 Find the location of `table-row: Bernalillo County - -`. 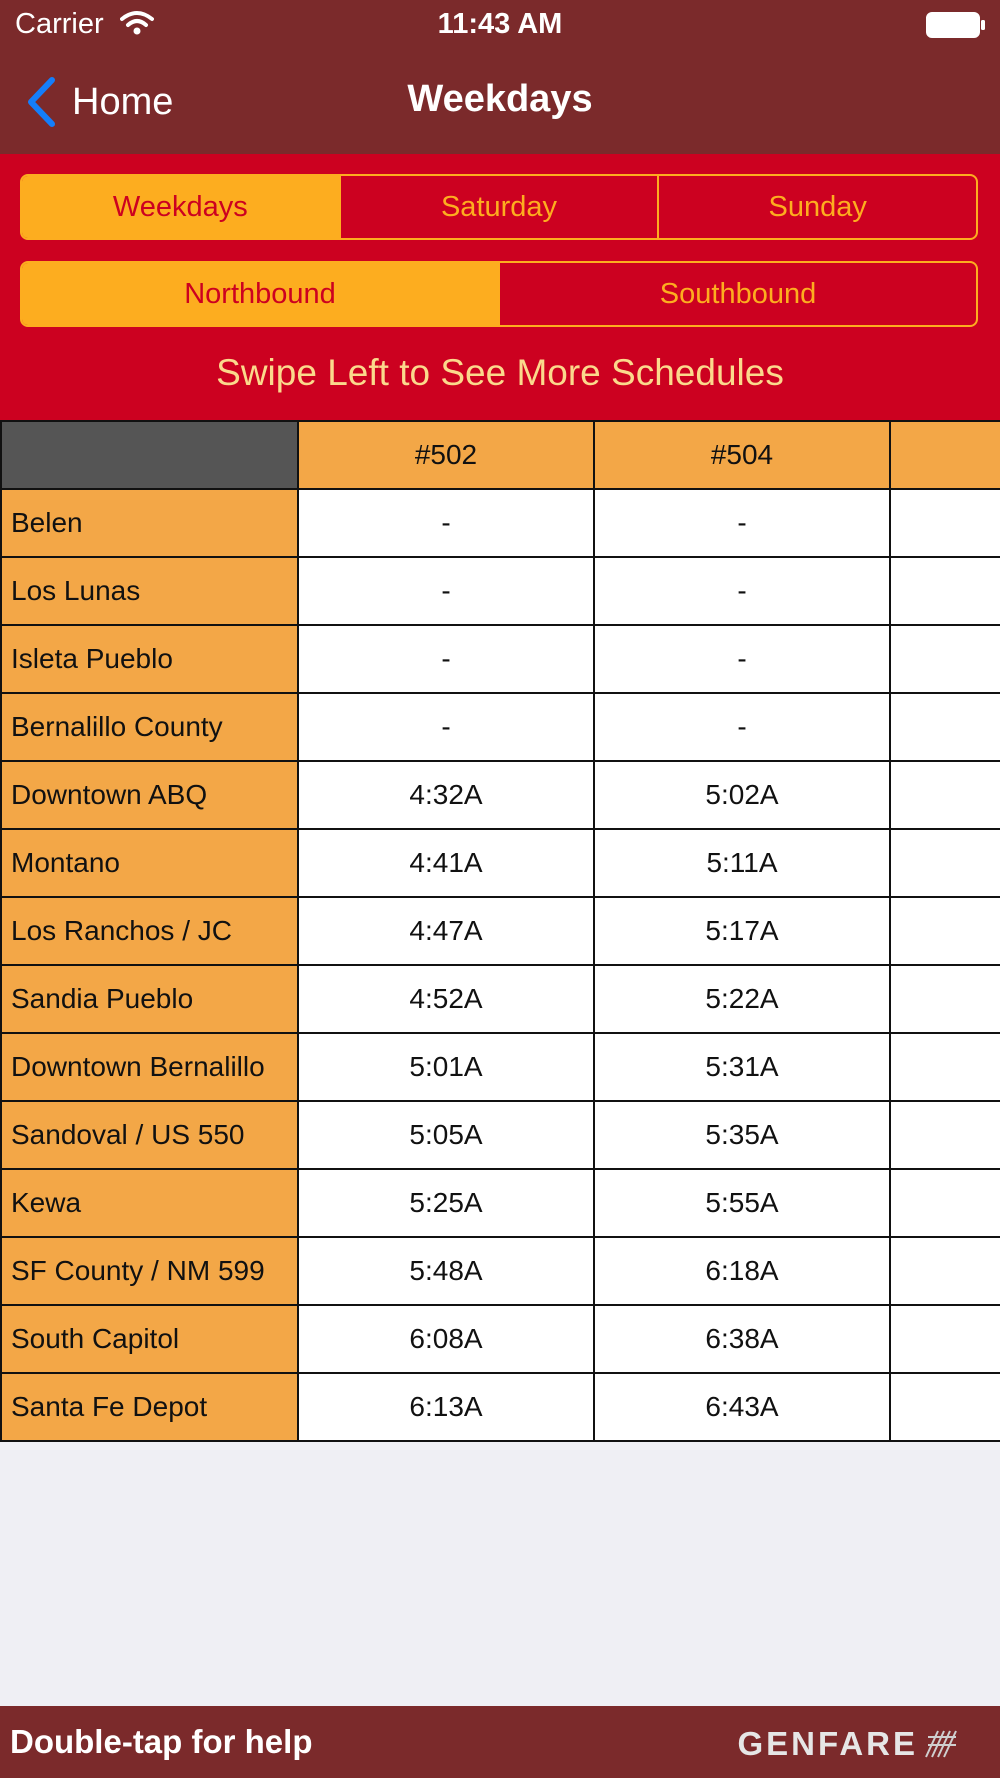

table-row: Bernalillo County - - is located at coordinates (500, 727).